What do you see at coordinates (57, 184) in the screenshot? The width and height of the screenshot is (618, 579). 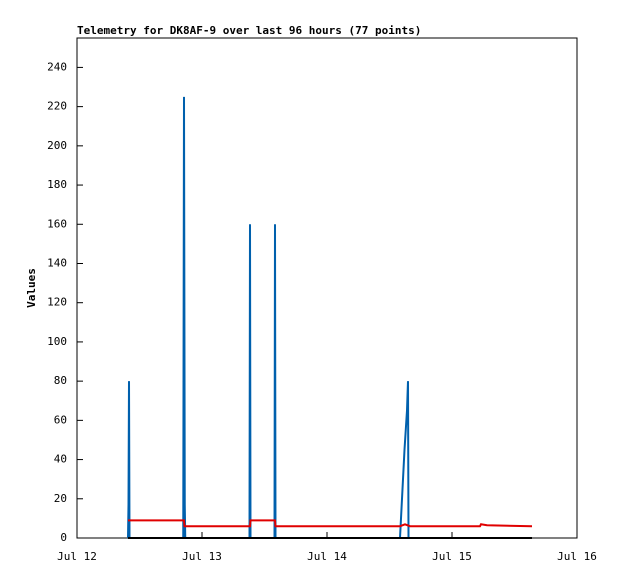 I see `y-tick-label: 180` at bounding box center [57, 184].